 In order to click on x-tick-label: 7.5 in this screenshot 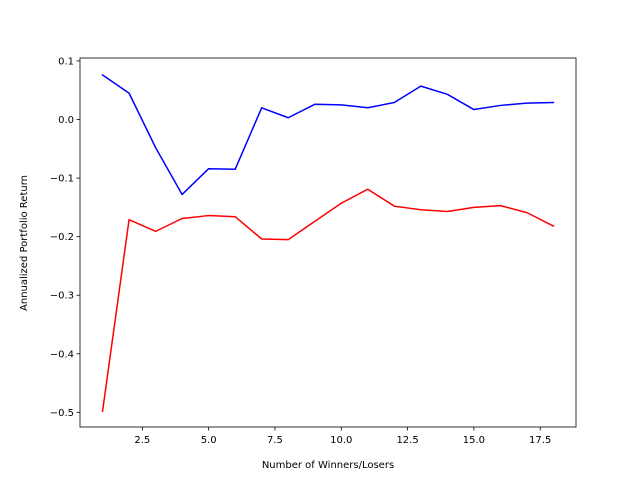, I will do `click(275, 440)`.